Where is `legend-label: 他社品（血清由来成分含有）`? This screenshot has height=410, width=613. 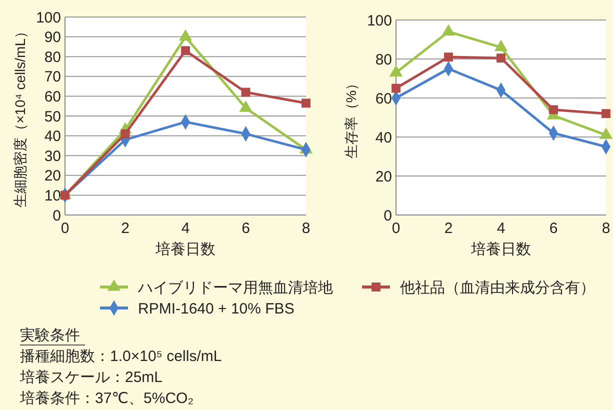
legend-label: 他社品（血清由来成分含有） is located at coordinates (497, 287).